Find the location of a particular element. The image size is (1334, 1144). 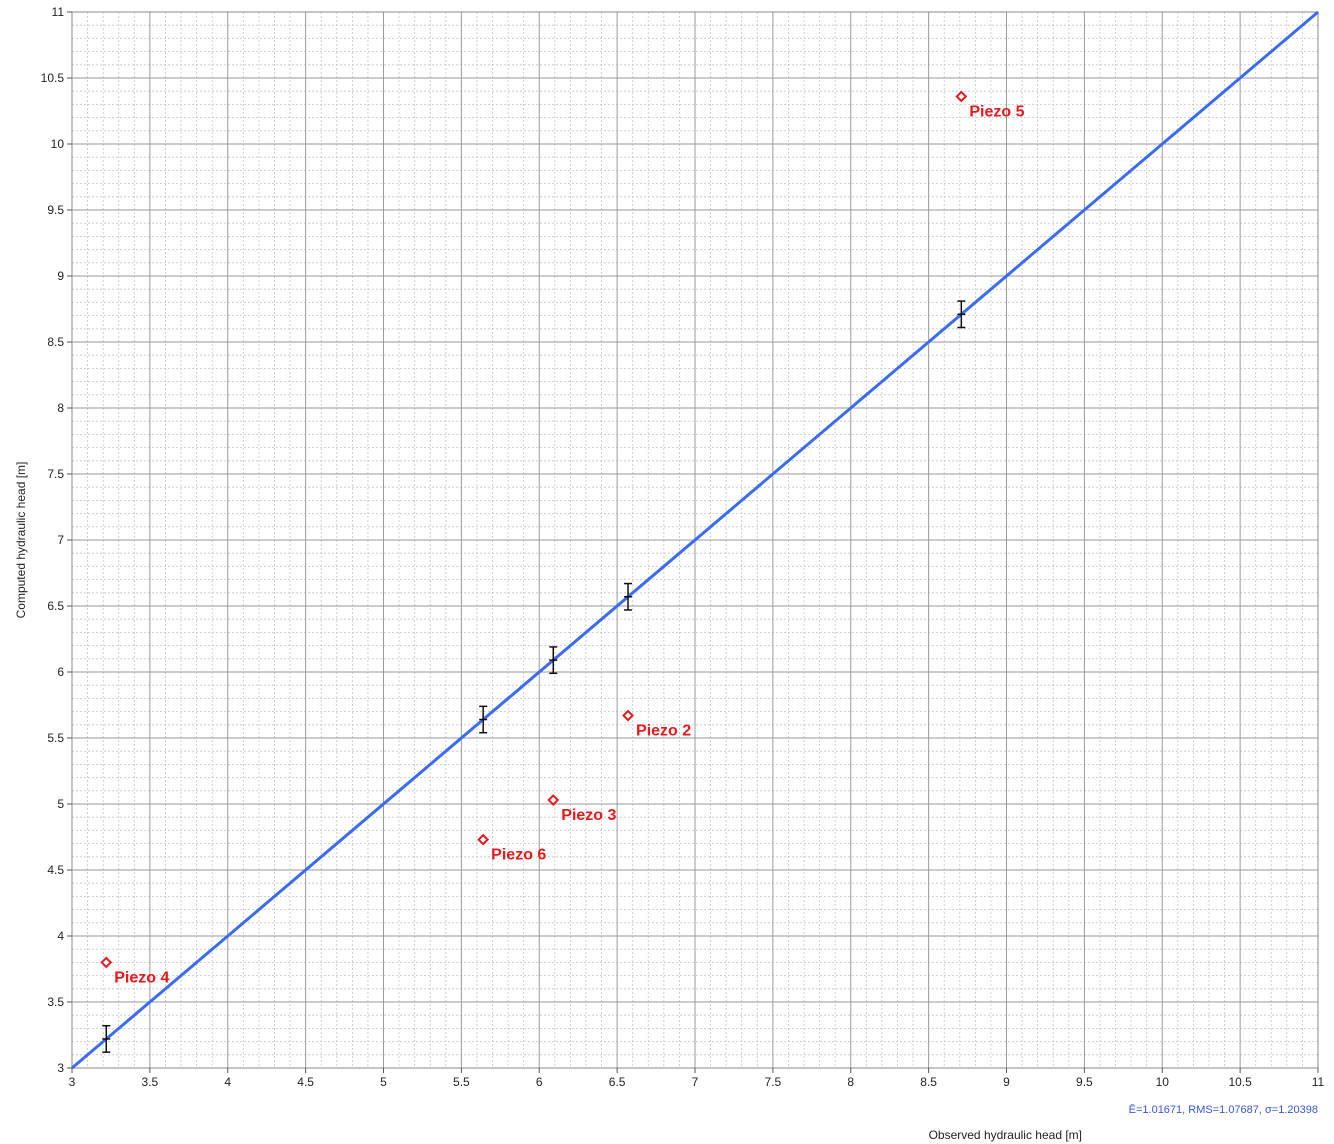

y-tick-label: 11 is located at coordinates (58, 12).